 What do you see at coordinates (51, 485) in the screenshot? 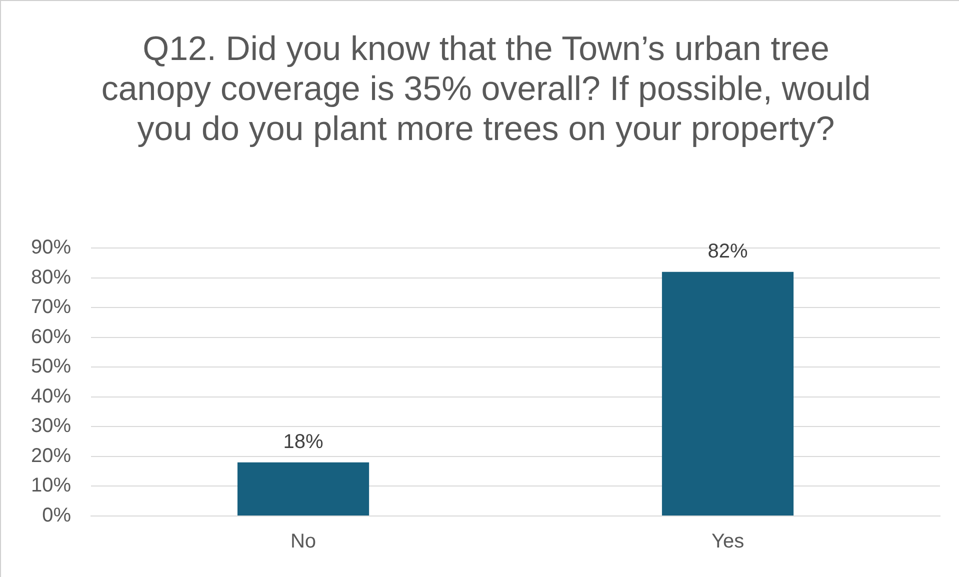
I see `y-tick-label: 10%` at bounding box center [51, 485].